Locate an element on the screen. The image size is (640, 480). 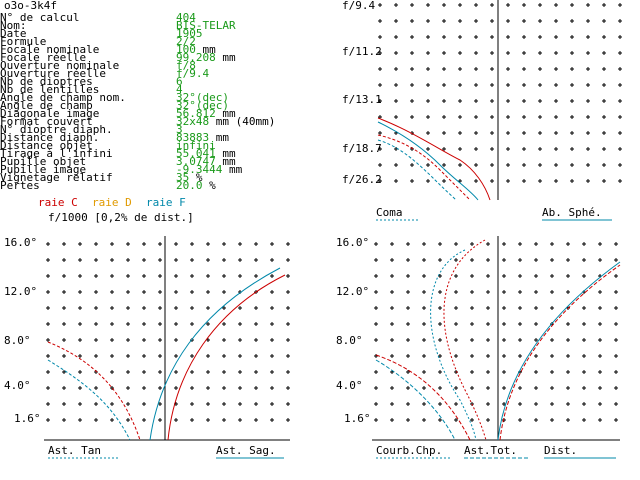
param-label: Nb de dioptres is located at coordinates (46, 81).